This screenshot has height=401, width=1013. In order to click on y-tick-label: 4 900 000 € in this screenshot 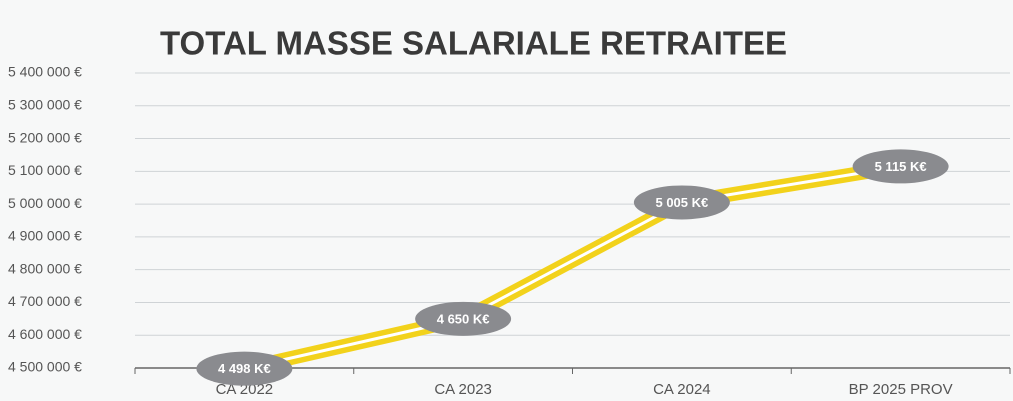, I will do `click(45, 236)`.